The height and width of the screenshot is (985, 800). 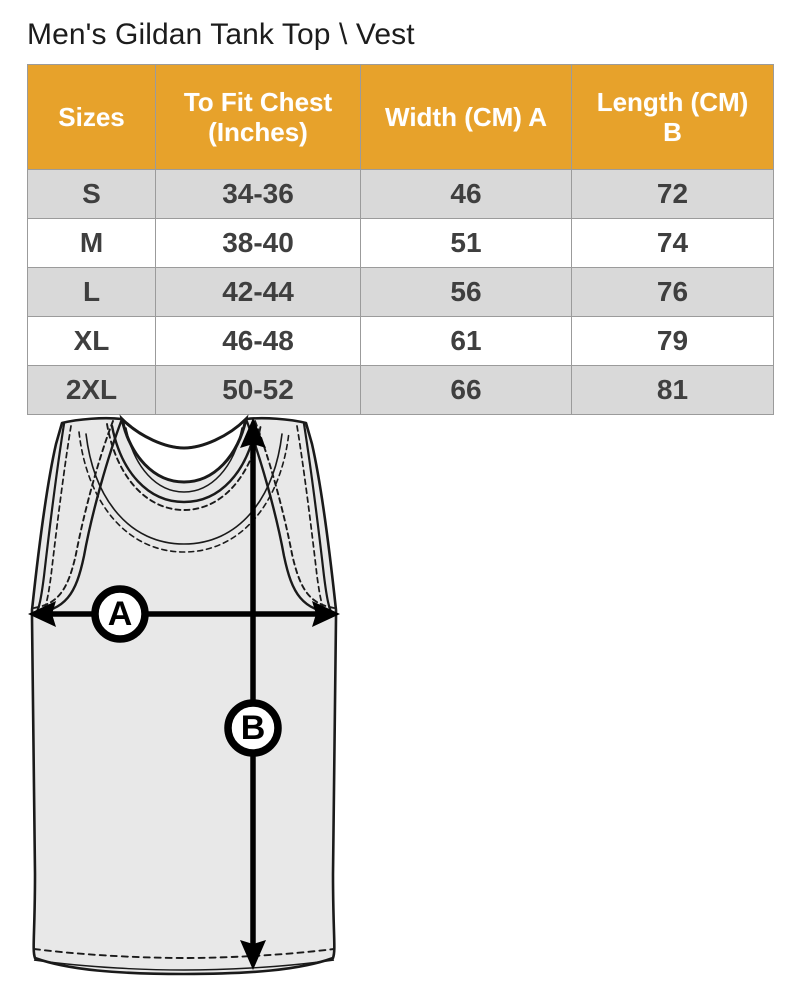 What do you see at coordinates (672, 292) in the screenshot?
I see `cell-length: 76` at bounding box center [672, 292].